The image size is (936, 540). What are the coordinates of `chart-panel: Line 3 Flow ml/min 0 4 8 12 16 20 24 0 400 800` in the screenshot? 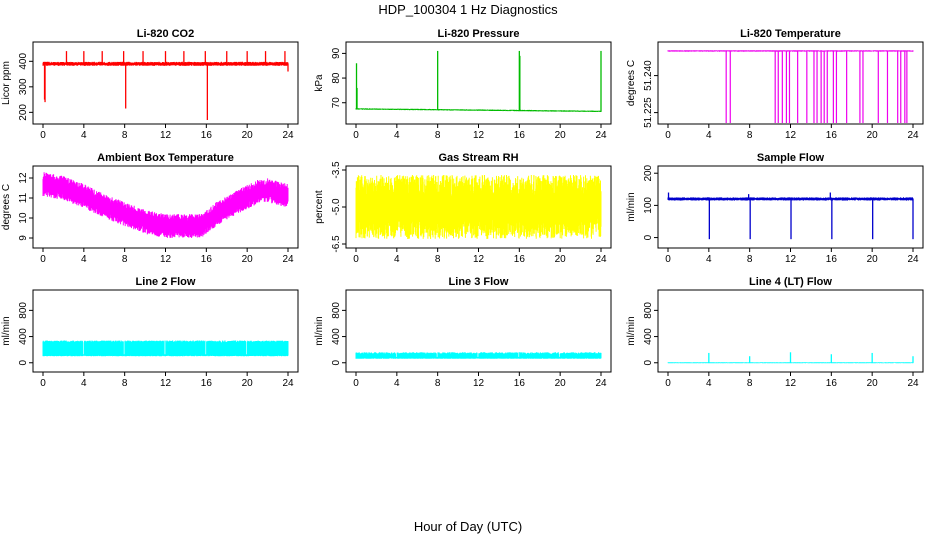 It's located at (463, 332).